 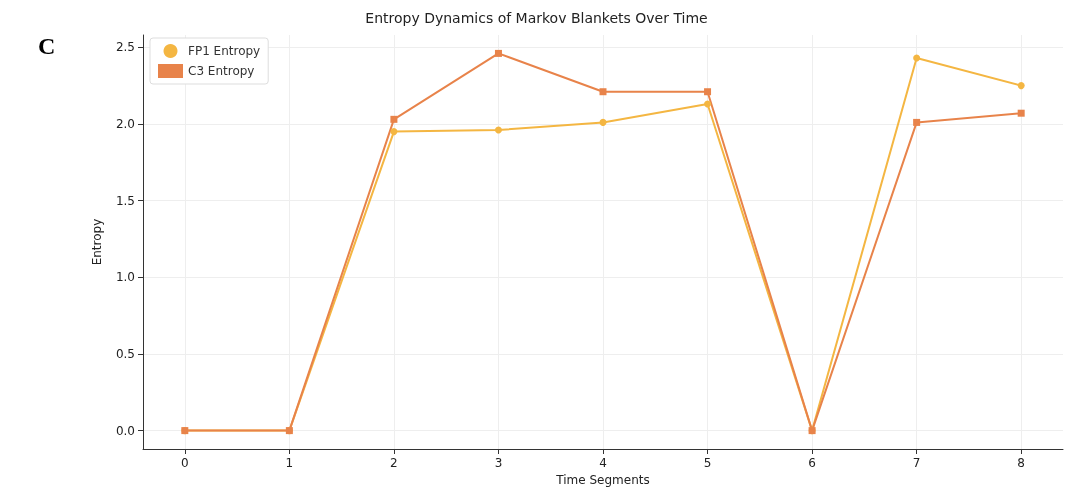 What do you see at coordinates (916, 463) in the screenshot?
I see `x-tick-label: 7` at bounding box center [916, 463].